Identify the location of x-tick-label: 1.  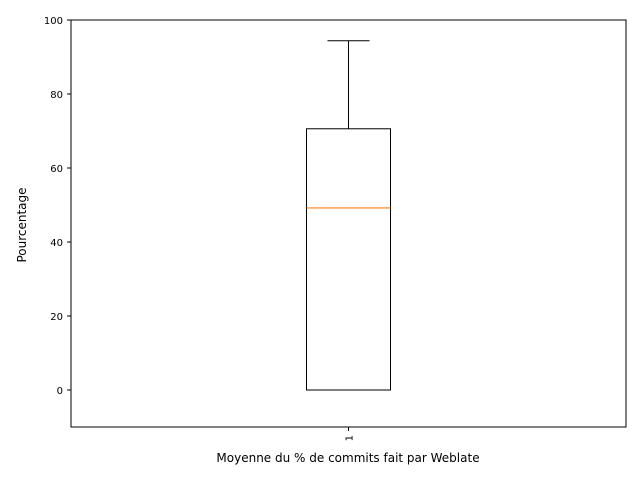
(350, 438).